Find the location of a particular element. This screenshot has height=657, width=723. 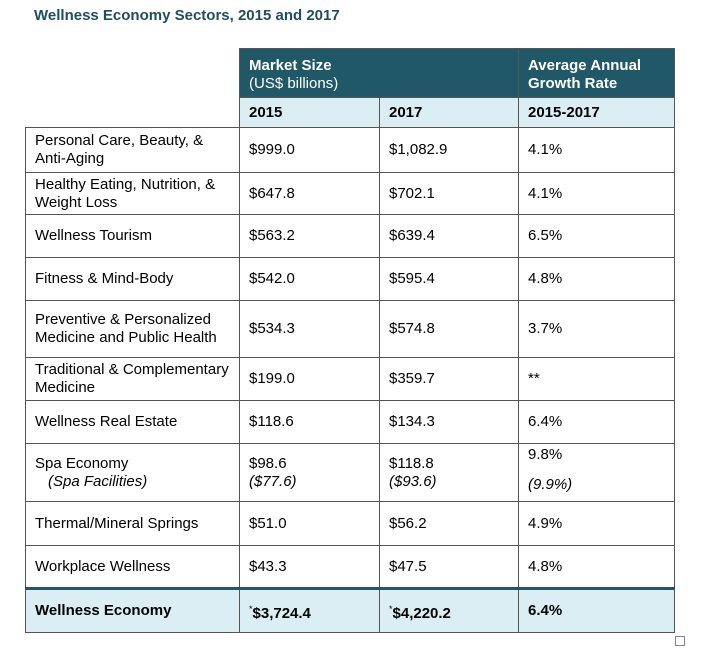

total-row: Wellness Economy *$3,724.4 *$4,220.2 6.4% is located at coordinates (350, 610).